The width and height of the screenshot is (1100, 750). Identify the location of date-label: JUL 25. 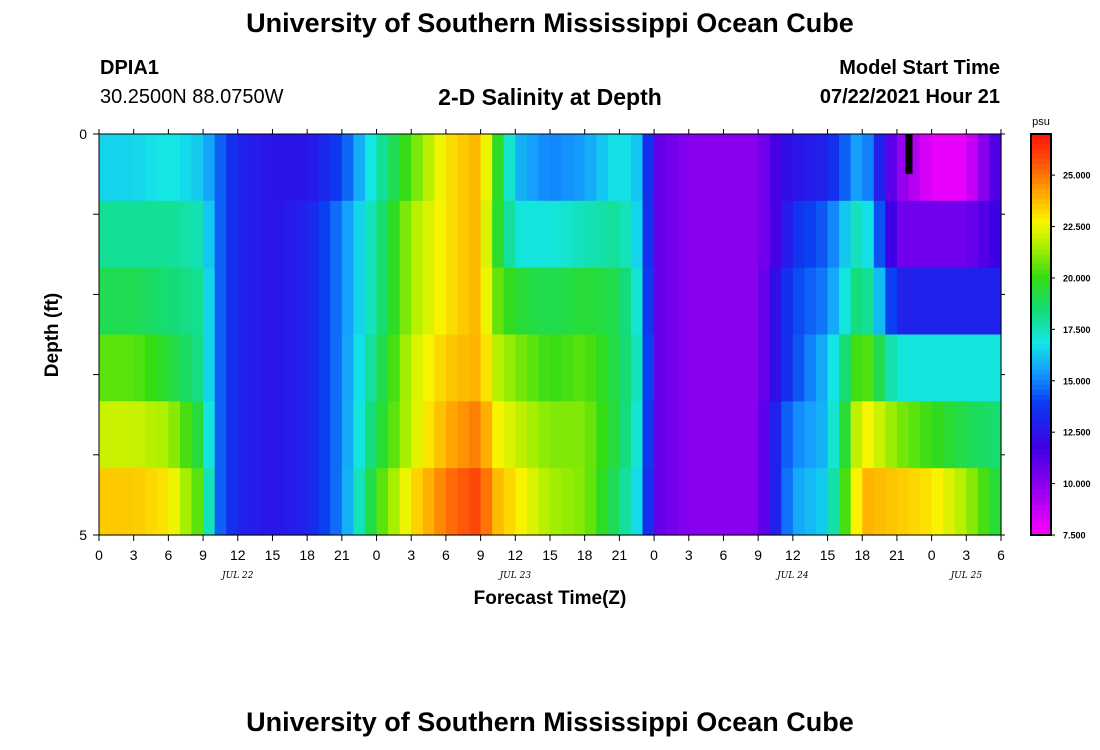
(966, 576).